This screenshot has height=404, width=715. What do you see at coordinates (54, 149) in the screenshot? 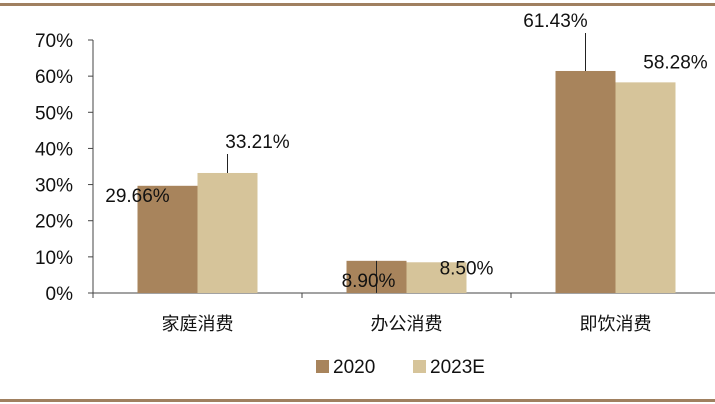
I see `y-tick-label: 40%` at bounding box center [54, 149].